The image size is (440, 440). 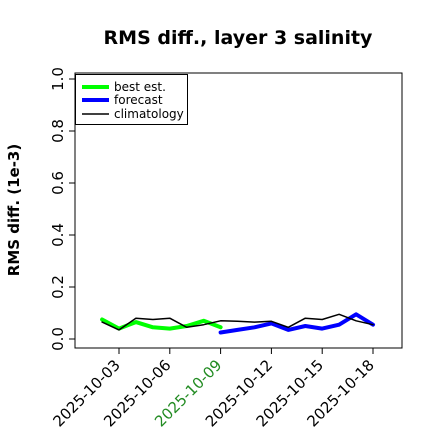 What do you see at coordinates (239, 38) in the screenshot?
I see `chart-title: RMS diff., layer 3 salinity` at bounding box center [239, 38].